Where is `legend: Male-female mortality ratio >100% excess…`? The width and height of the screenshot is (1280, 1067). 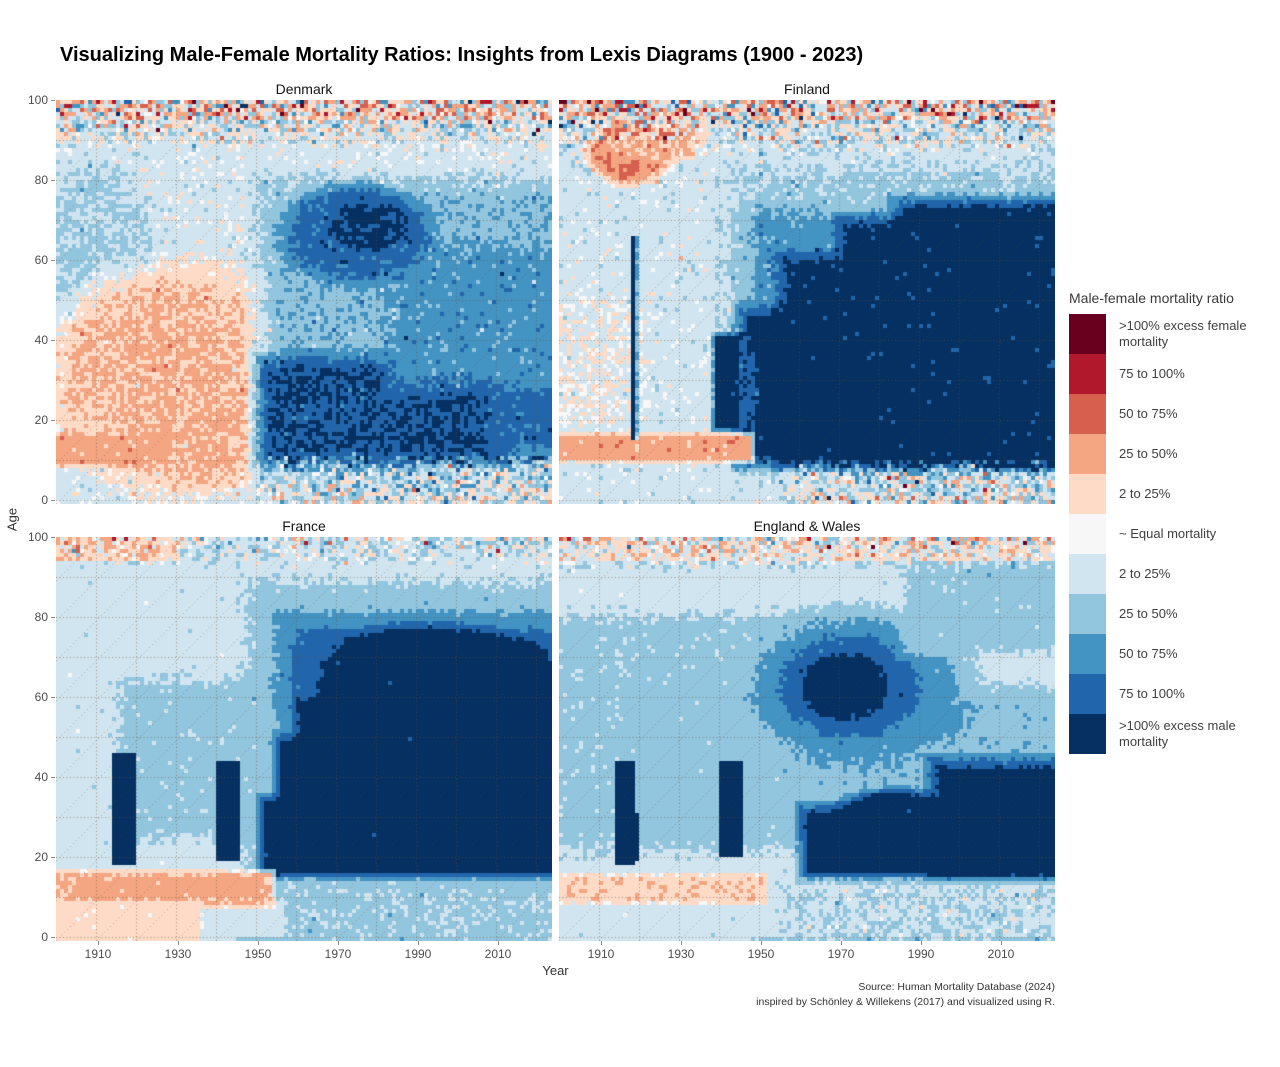
legend: Male-female mortality ratio >100% excess… is located at coordinates (1173, 522).